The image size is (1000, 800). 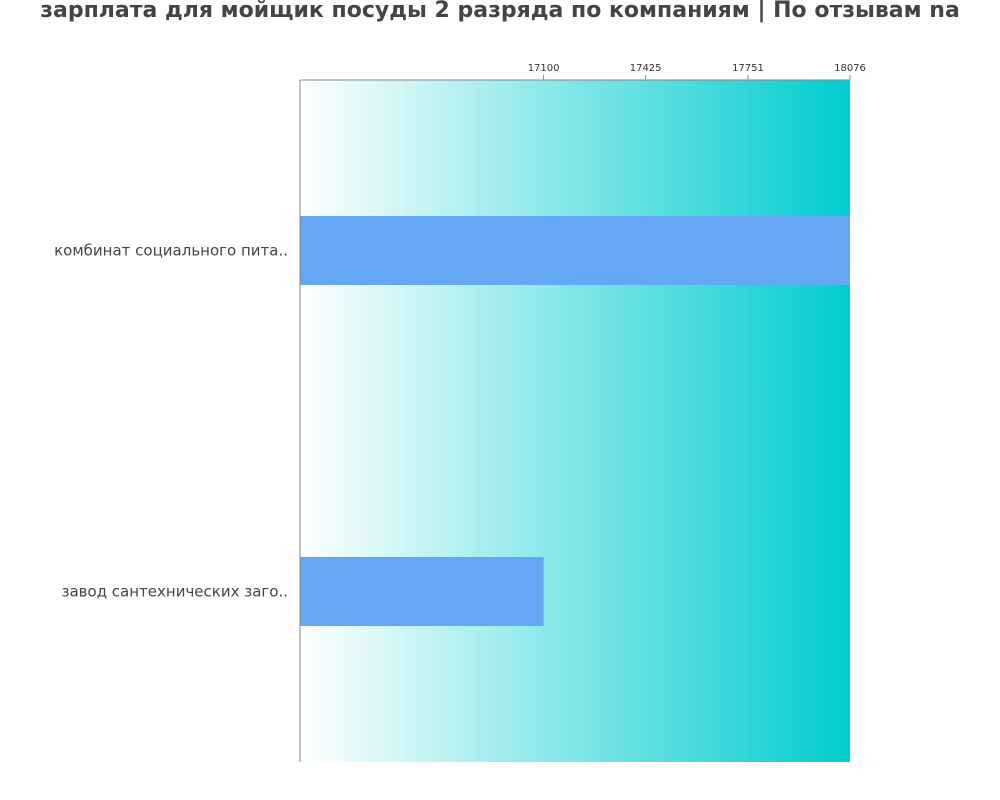 What do you see at coordinates (544, 68) in the screenshot?
I see `x-tick-label: 17100` at bounding box center [544, 68].